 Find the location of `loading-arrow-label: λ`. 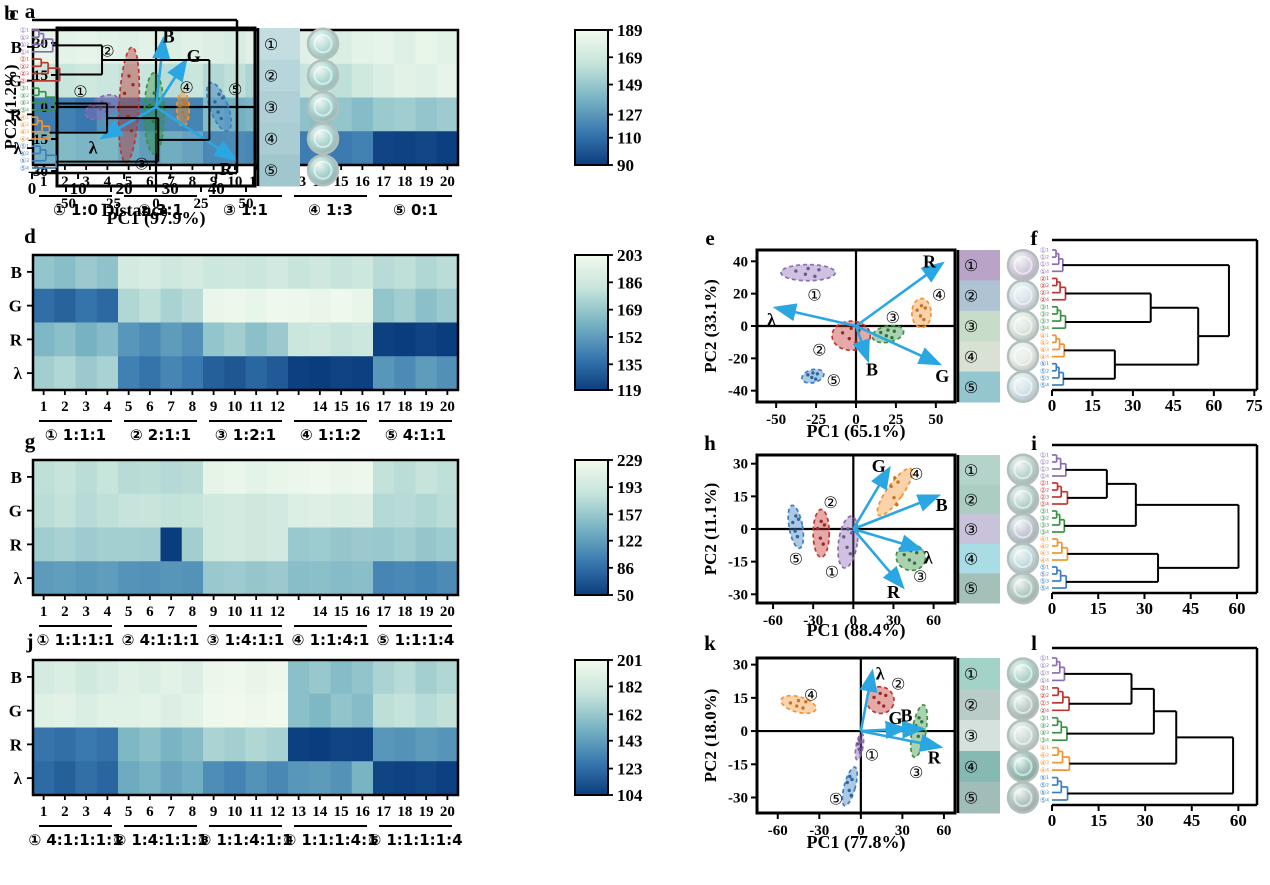

loading-arrow-label: λ is located at coordinates (771, 320).